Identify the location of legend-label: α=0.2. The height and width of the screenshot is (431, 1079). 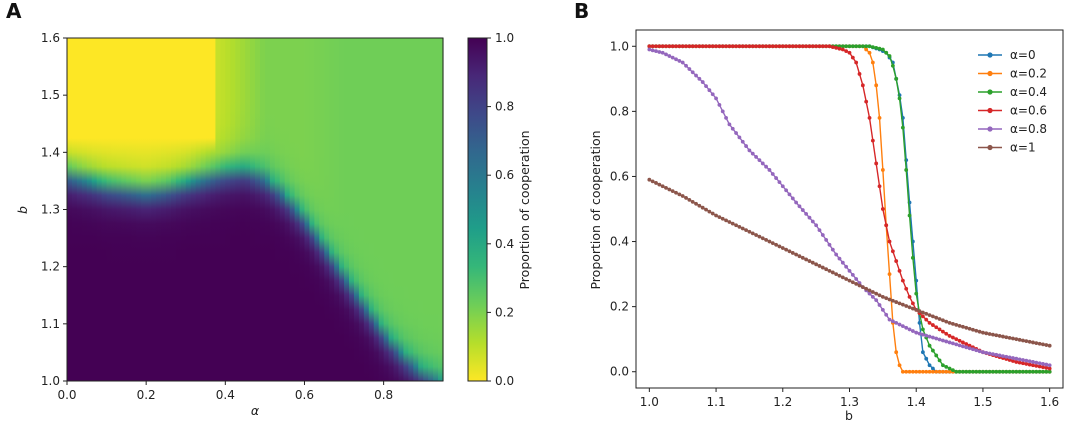
(1028, 74).